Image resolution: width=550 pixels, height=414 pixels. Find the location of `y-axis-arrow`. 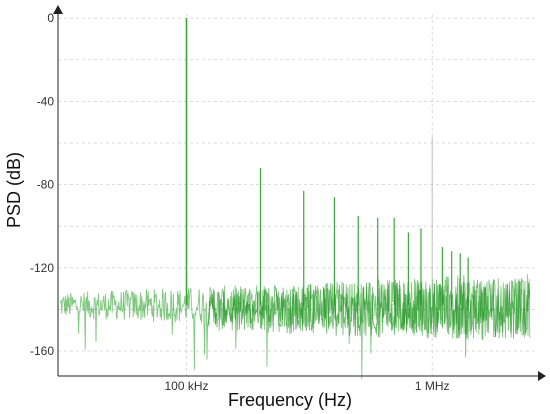

y-axis-arrow is located at coordinates (58, 9).